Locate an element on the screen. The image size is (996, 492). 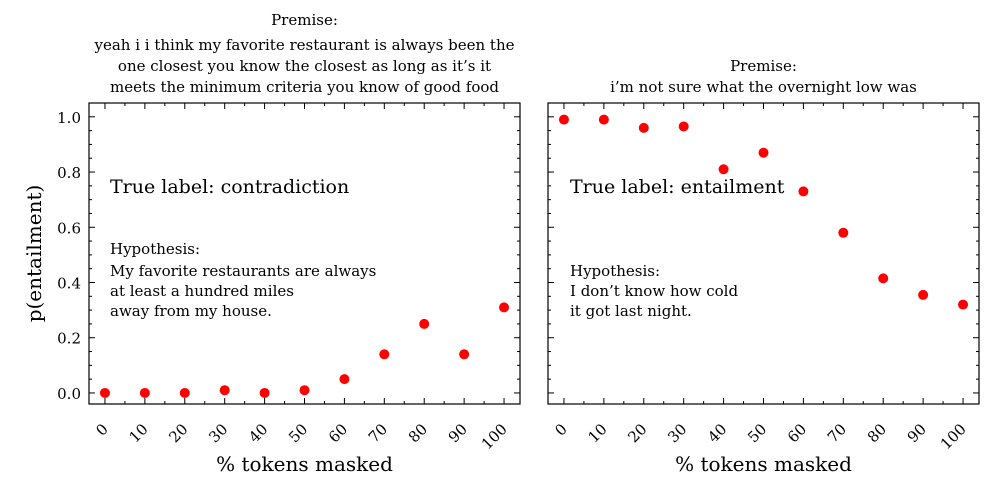
panel1-ytick-label: 0.2 is located at coordinates (69, 339).